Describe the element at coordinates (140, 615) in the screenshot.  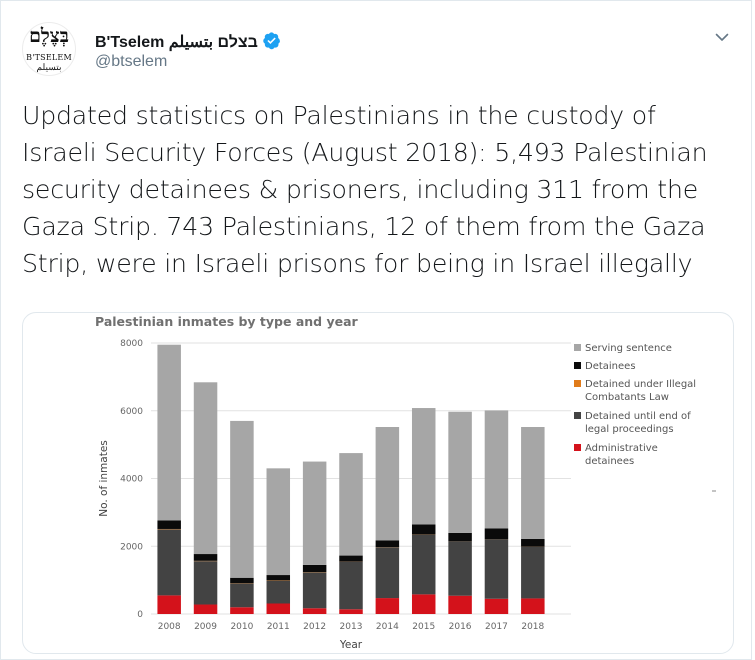
I see `y-tick-label: 0` at that location.